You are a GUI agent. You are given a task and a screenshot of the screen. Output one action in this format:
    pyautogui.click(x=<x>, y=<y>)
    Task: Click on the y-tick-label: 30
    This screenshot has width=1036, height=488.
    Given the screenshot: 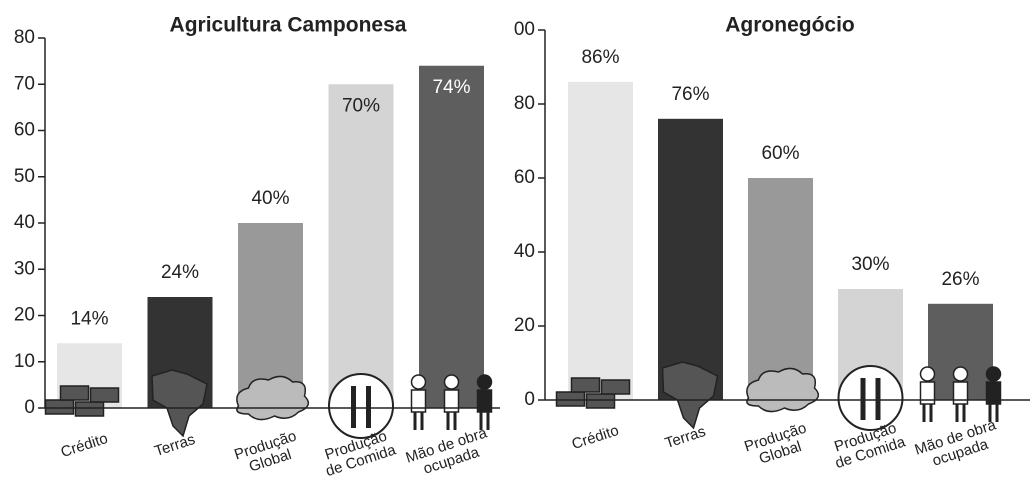 What is the action you would take?
    pyautogui.click(x=24, y=268)
    